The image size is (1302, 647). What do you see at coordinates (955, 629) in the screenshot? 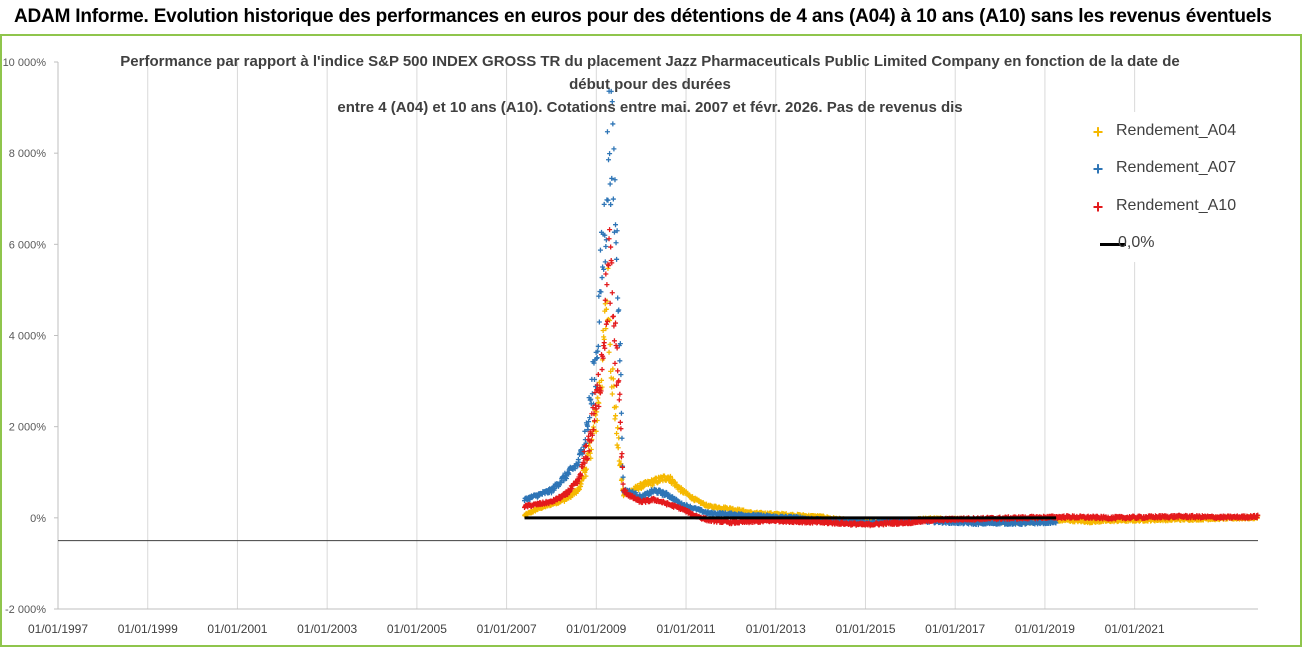
I see `x-tick-label: 01/01/2017` at bounding box center [955, 629].